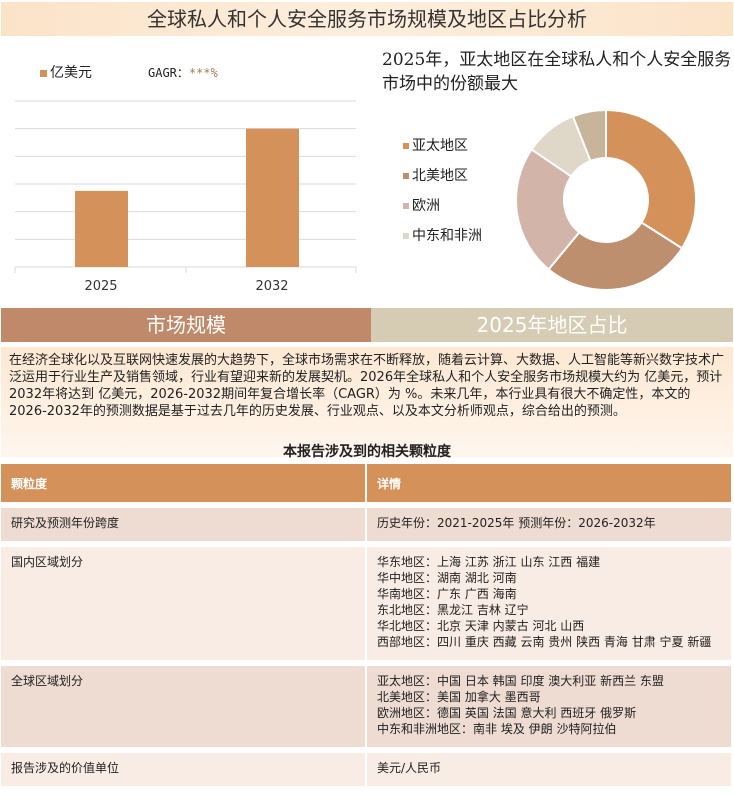 The width and height of the screenshot is (734, 810). What do you see at coordinates (447, 236) in the screenshot?
I see `legend-label: 中东和非洲` at bounding box center [447, 236].